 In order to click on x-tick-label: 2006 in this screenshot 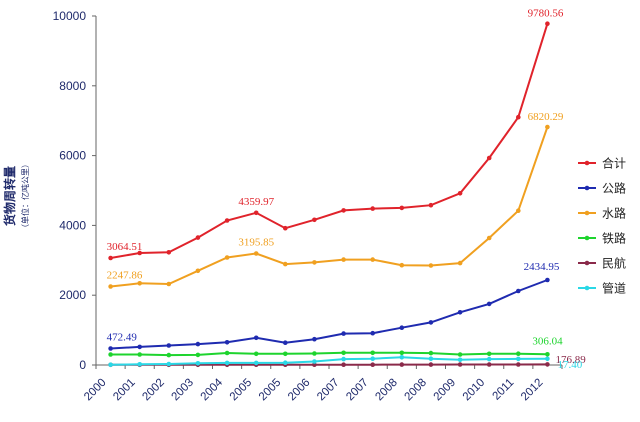, I will do `click(299, 390)`.